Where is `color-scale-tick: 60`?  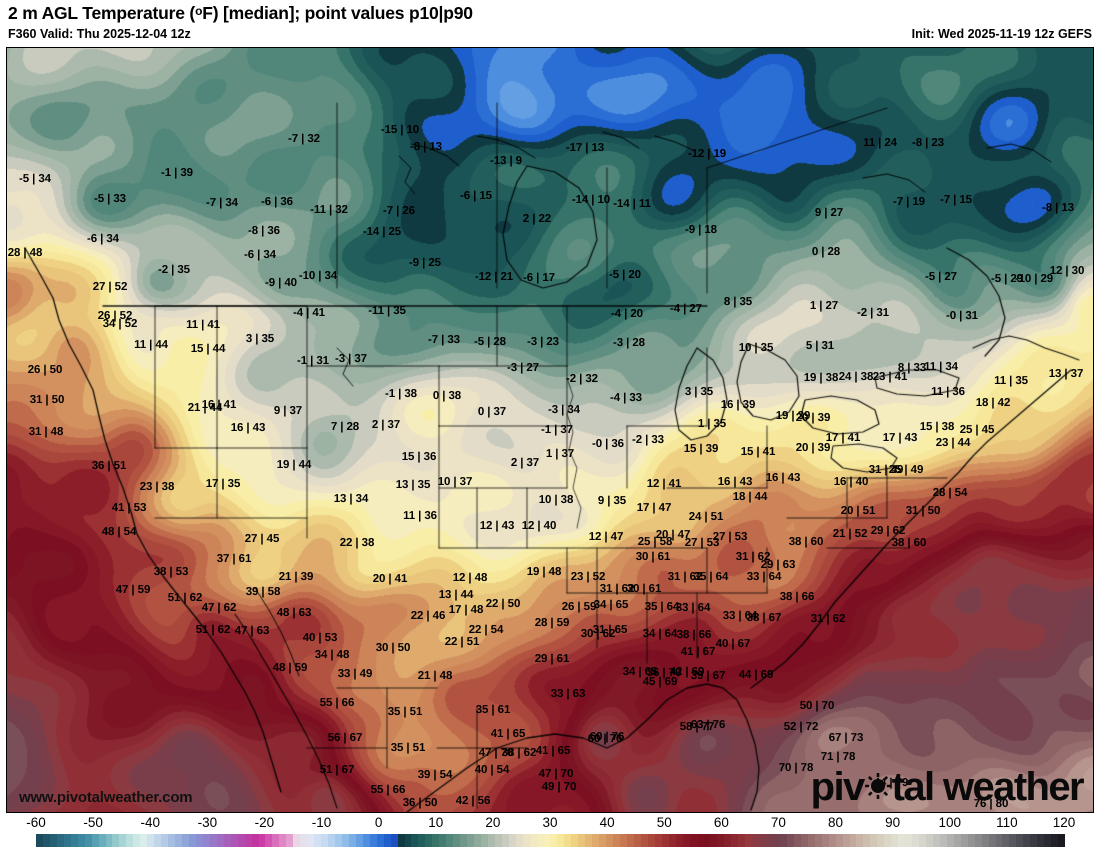
color-scale-tick: 60 is located at coordinates (721, 822).